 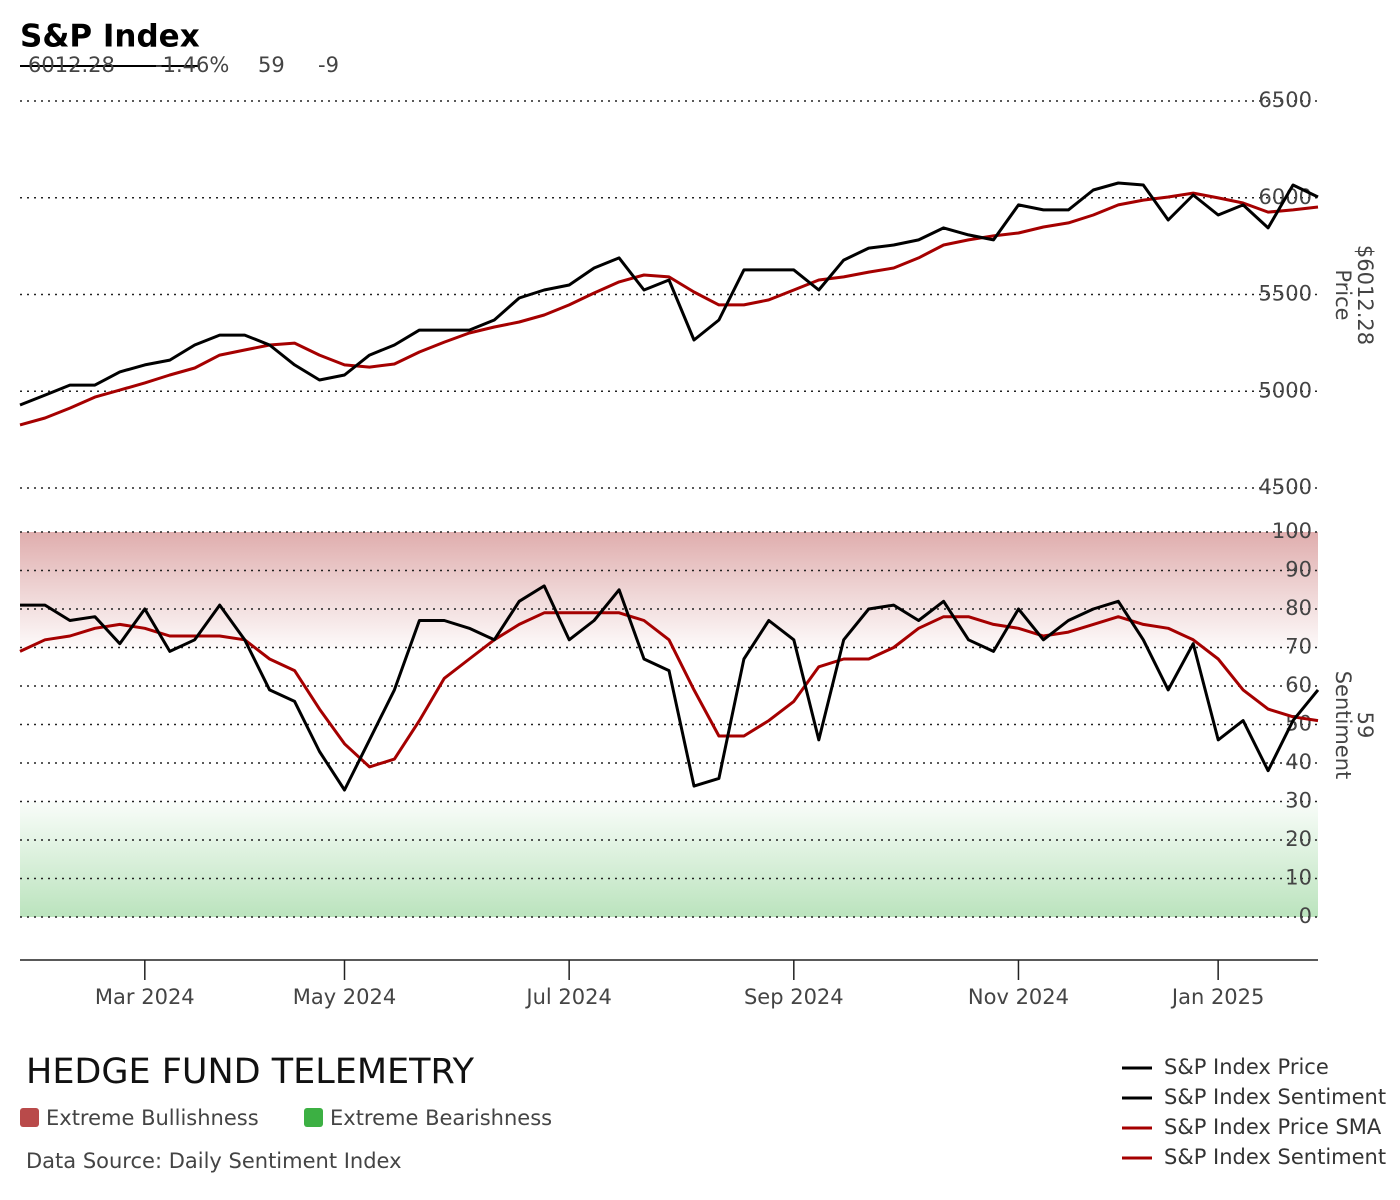 I want to click on y-tick-label: 30, so click(x=1298, y=801).